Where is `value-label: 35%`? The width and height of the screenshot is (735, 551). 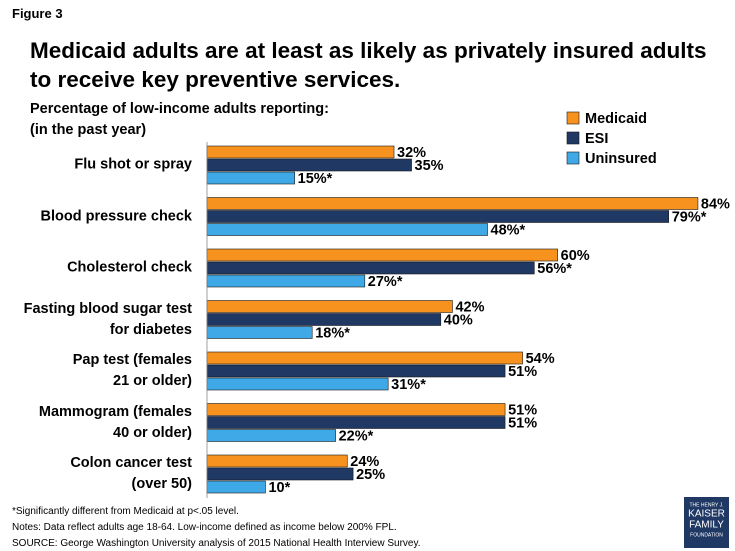
value-label: 35% is located at coordinates (429, 166).